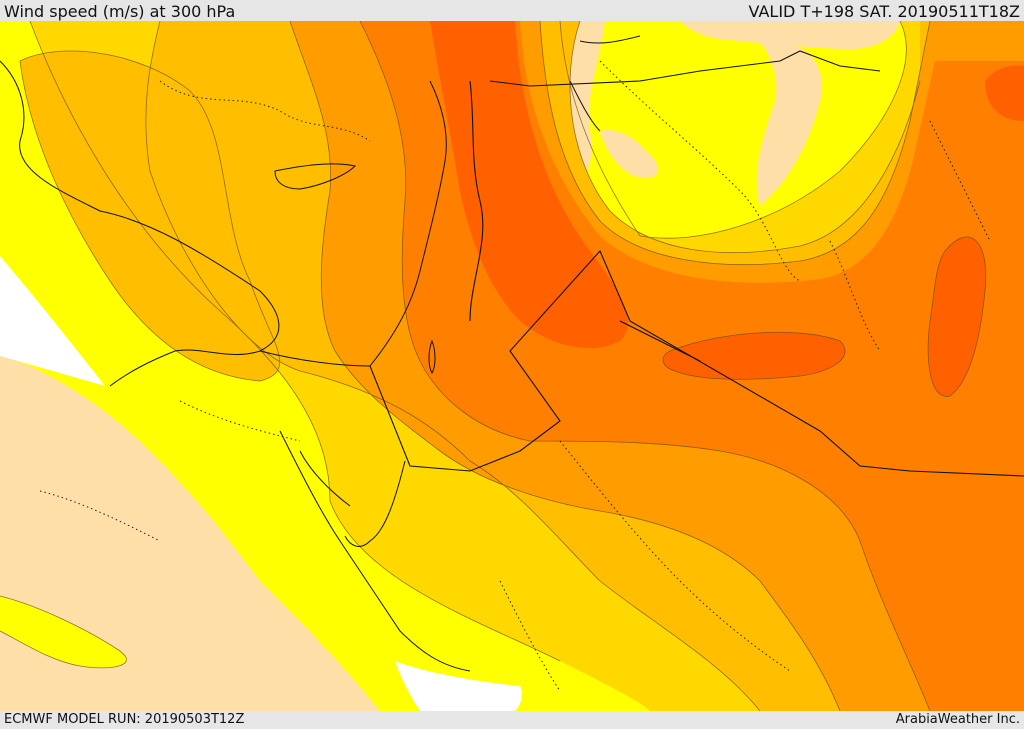 The image size is (1024, 729). I want to click on no-data-south, so click(459, 686).